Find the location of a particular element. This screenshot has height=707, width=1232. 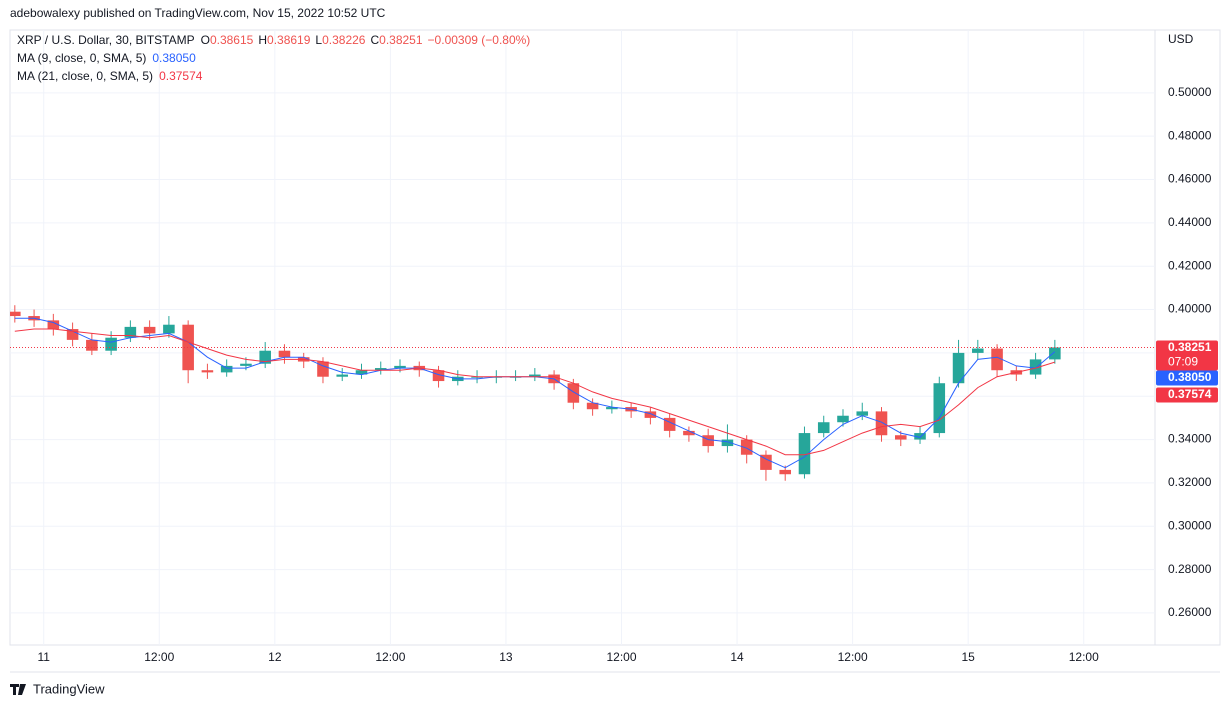

ohlc-value: 0.38615 is located at coordinates (232, 40).